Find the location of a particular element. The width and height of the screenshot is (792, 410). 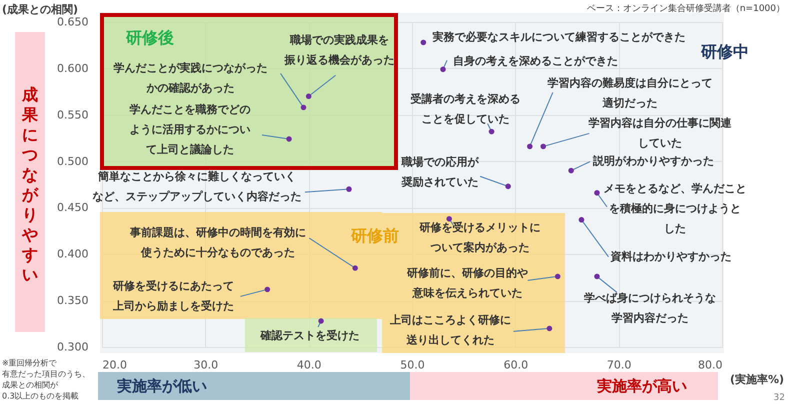

x-tick-label: 70.0 is located at coordinates (619, 365).